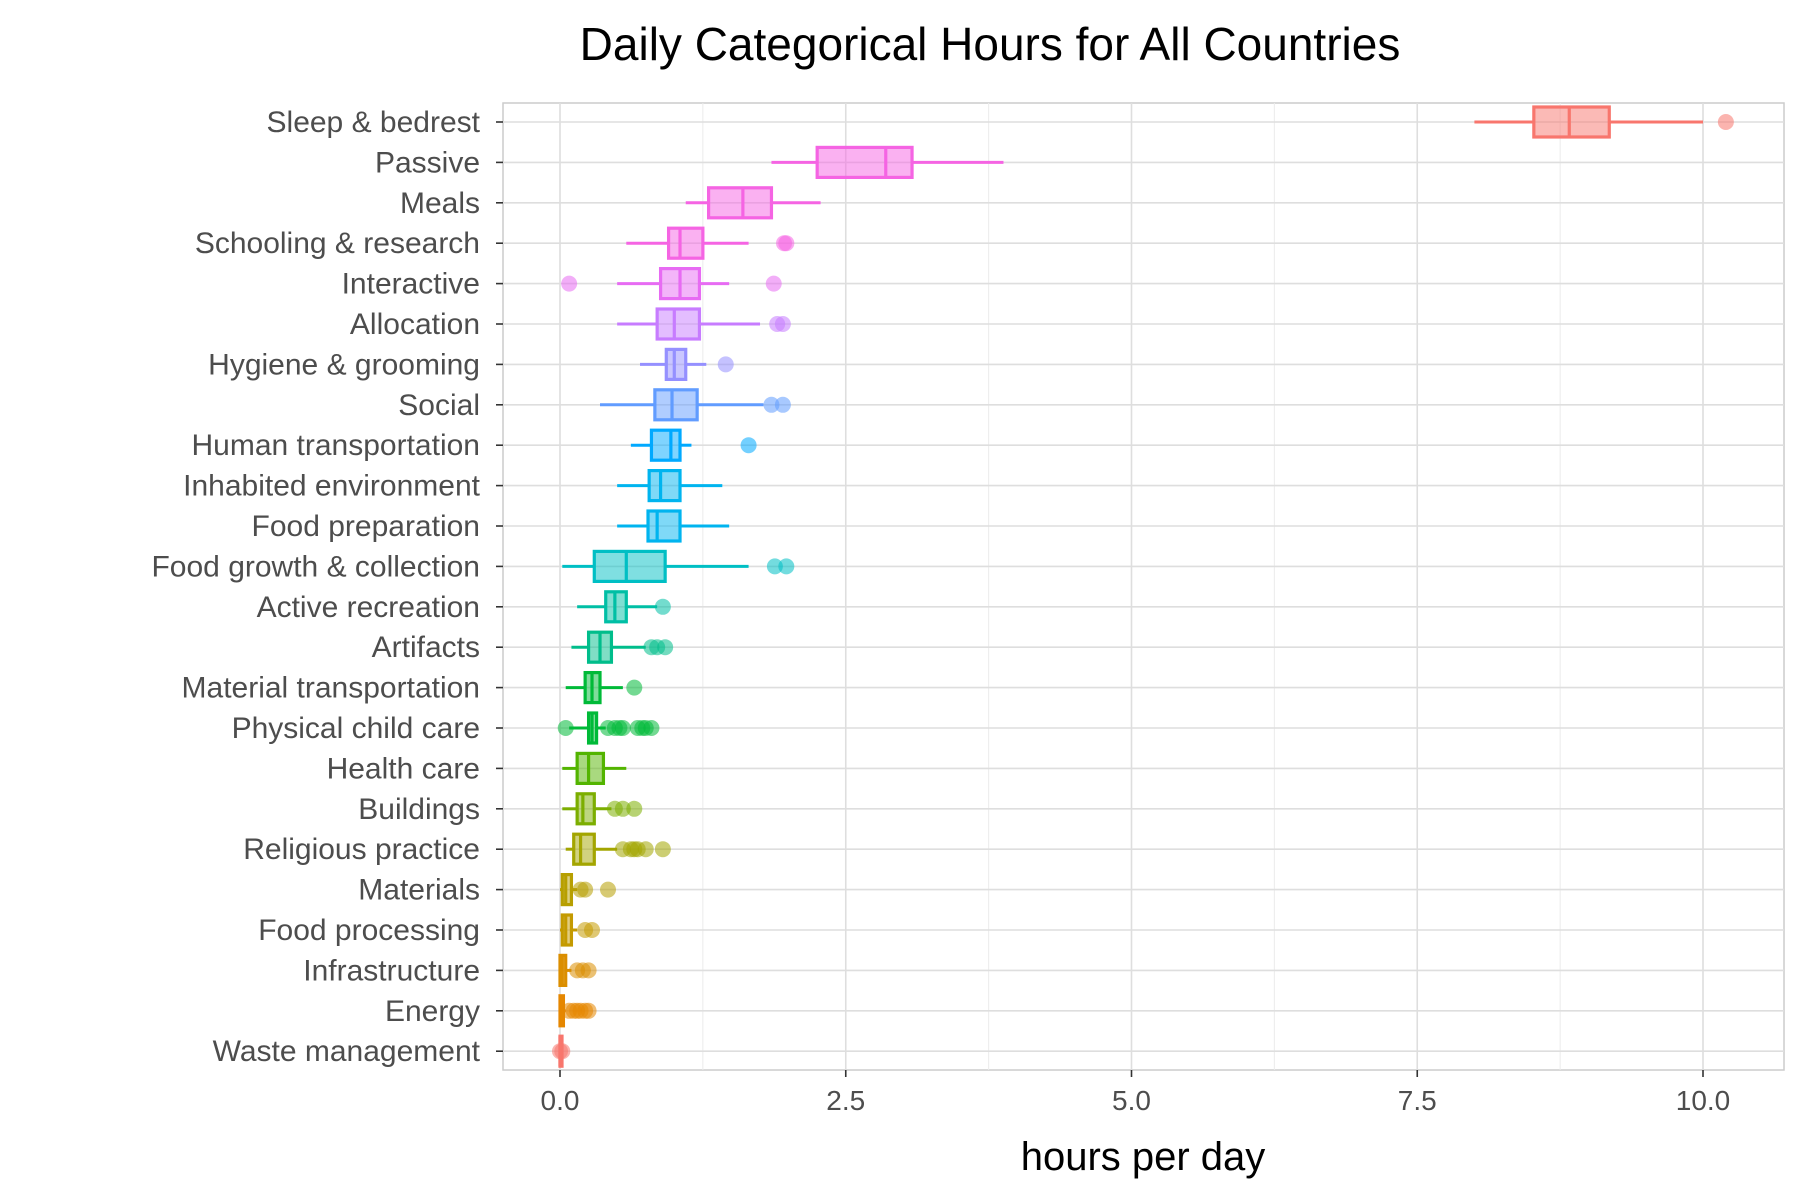 This screenshot has width=1800, height=1200. I want to click on category-label: Inhabited environment, so click(332, 486).